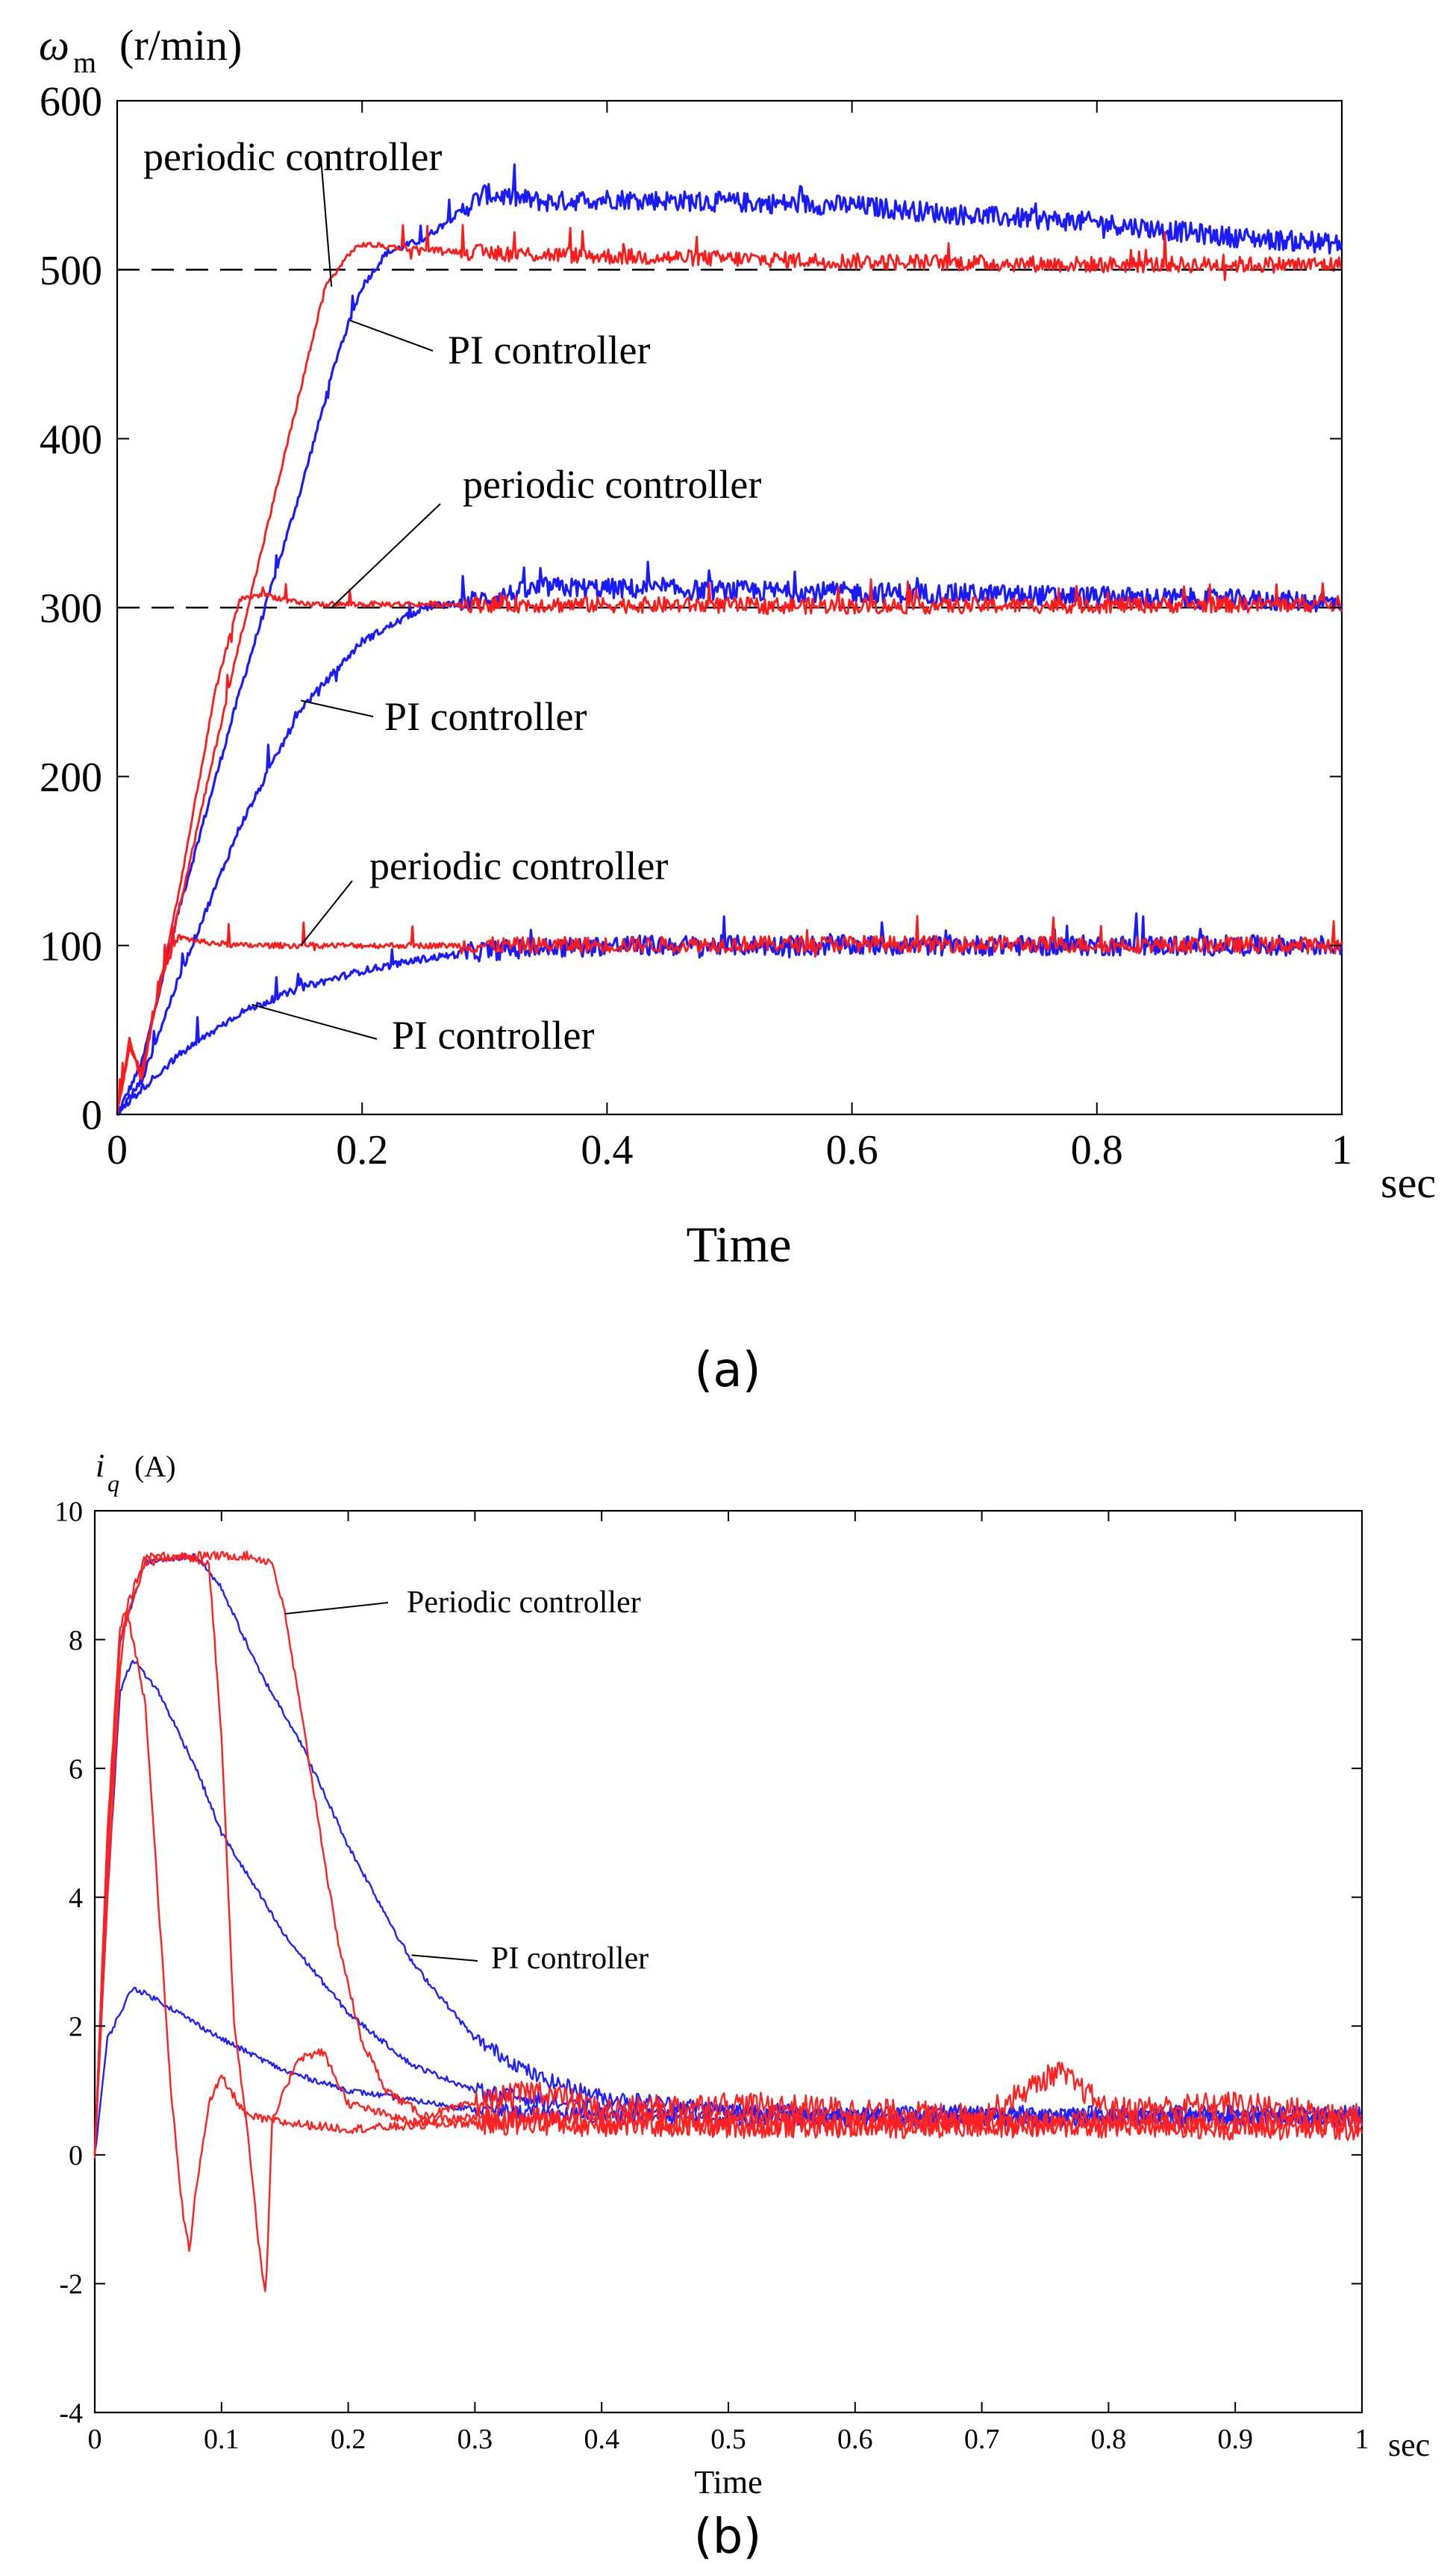  Describe the element at coordinates (76, 1898) in the screenshot. I see `y-tick-label: 4` at that location.